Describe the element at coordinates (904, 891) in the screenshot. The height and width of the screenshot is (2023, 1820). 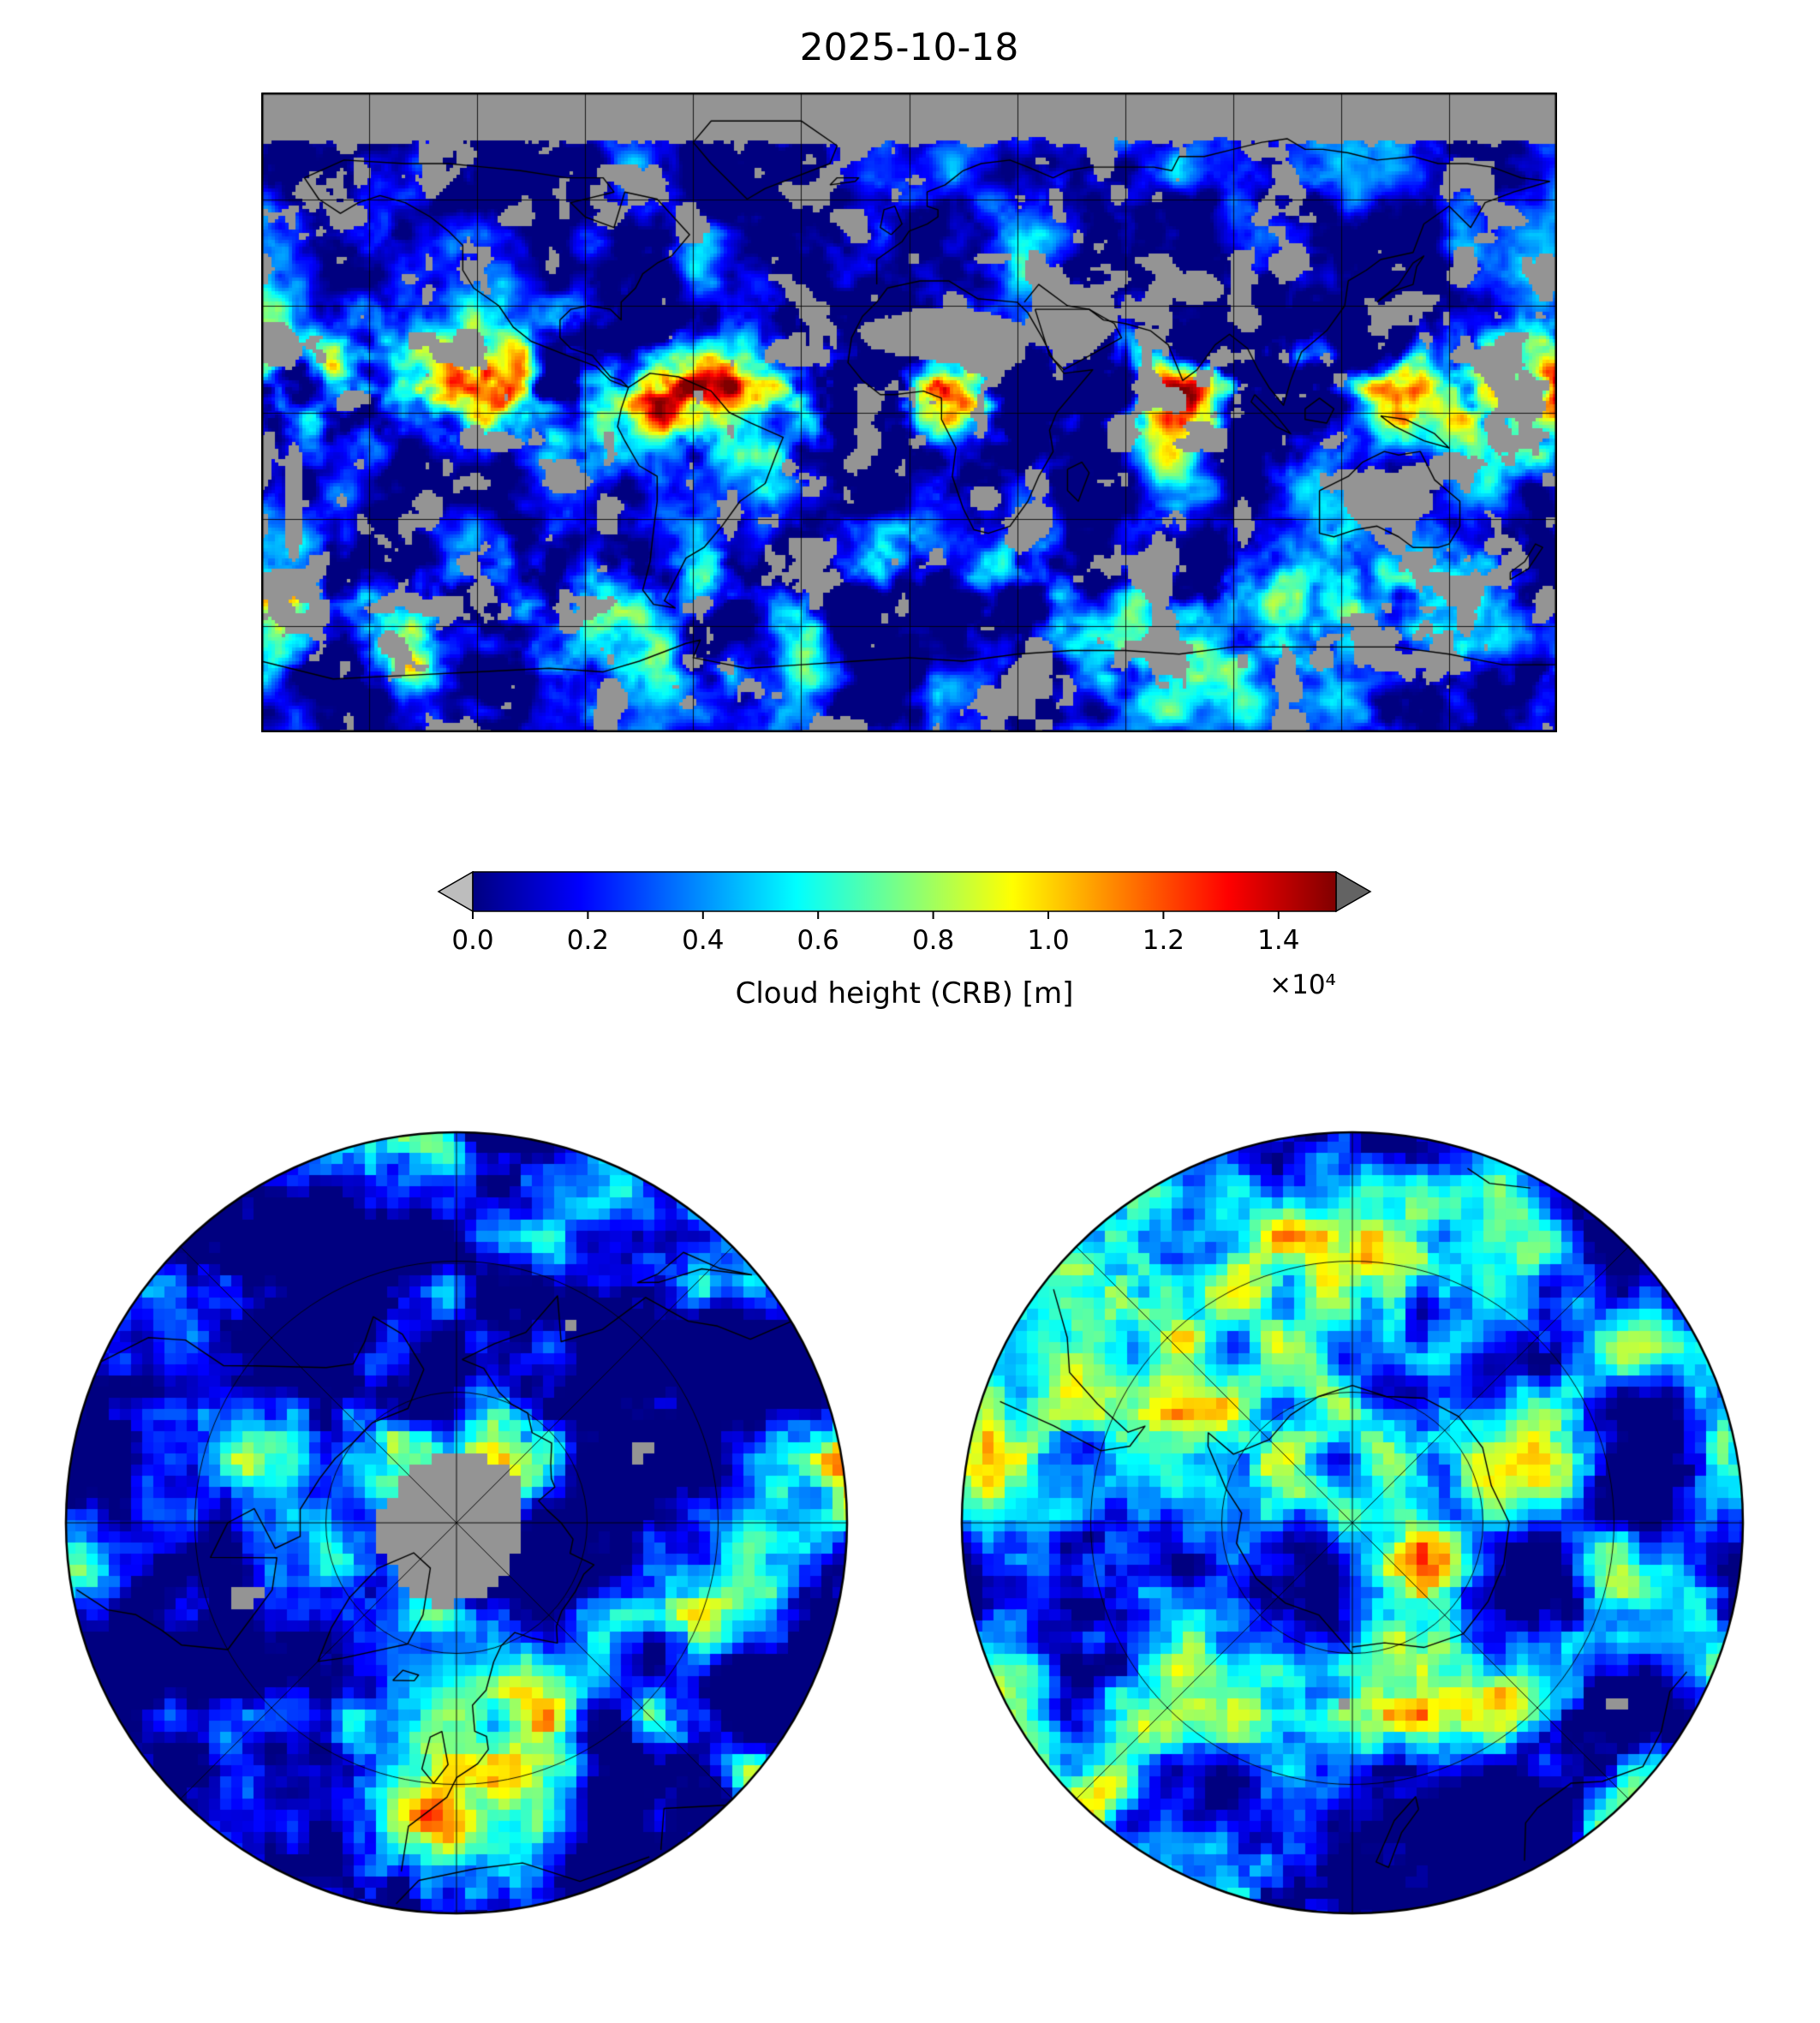
I see `colorbar-gradient-bar` at that location.